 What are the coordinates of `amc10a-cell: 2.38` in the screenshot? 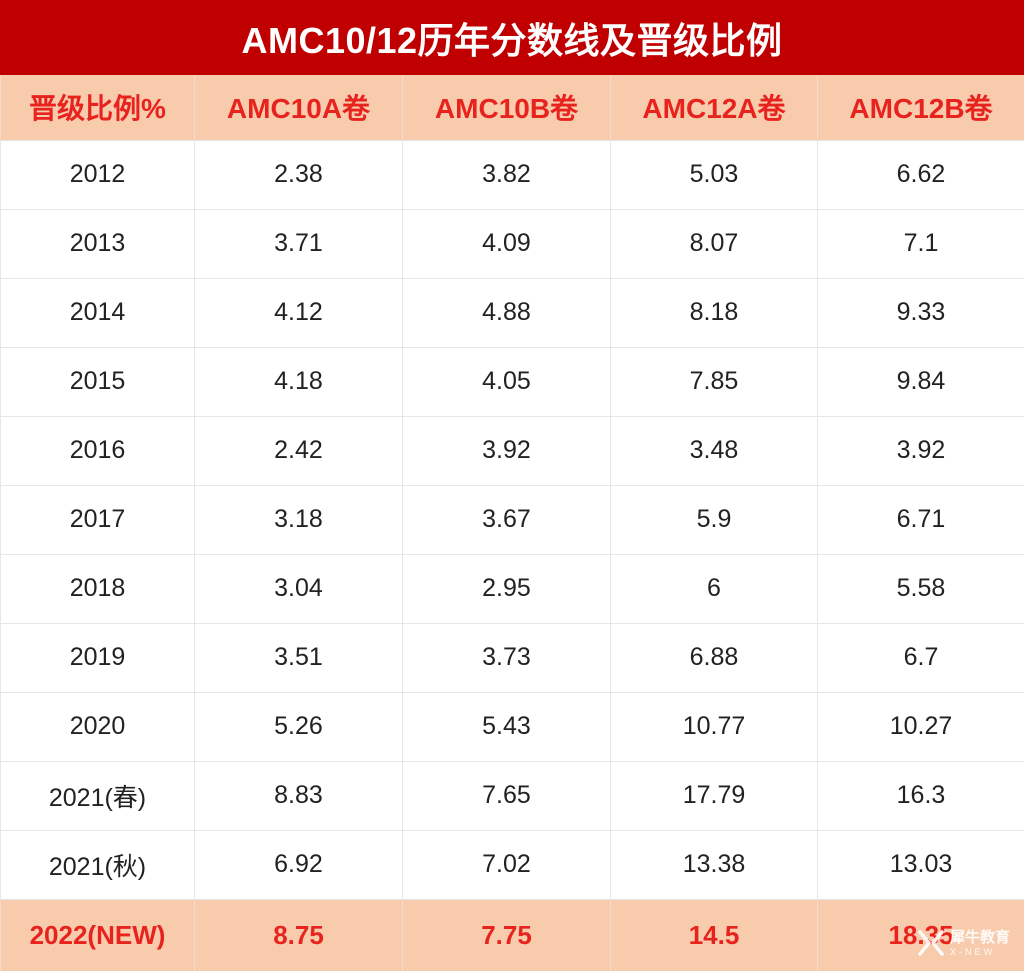 It's located at (299, 174).